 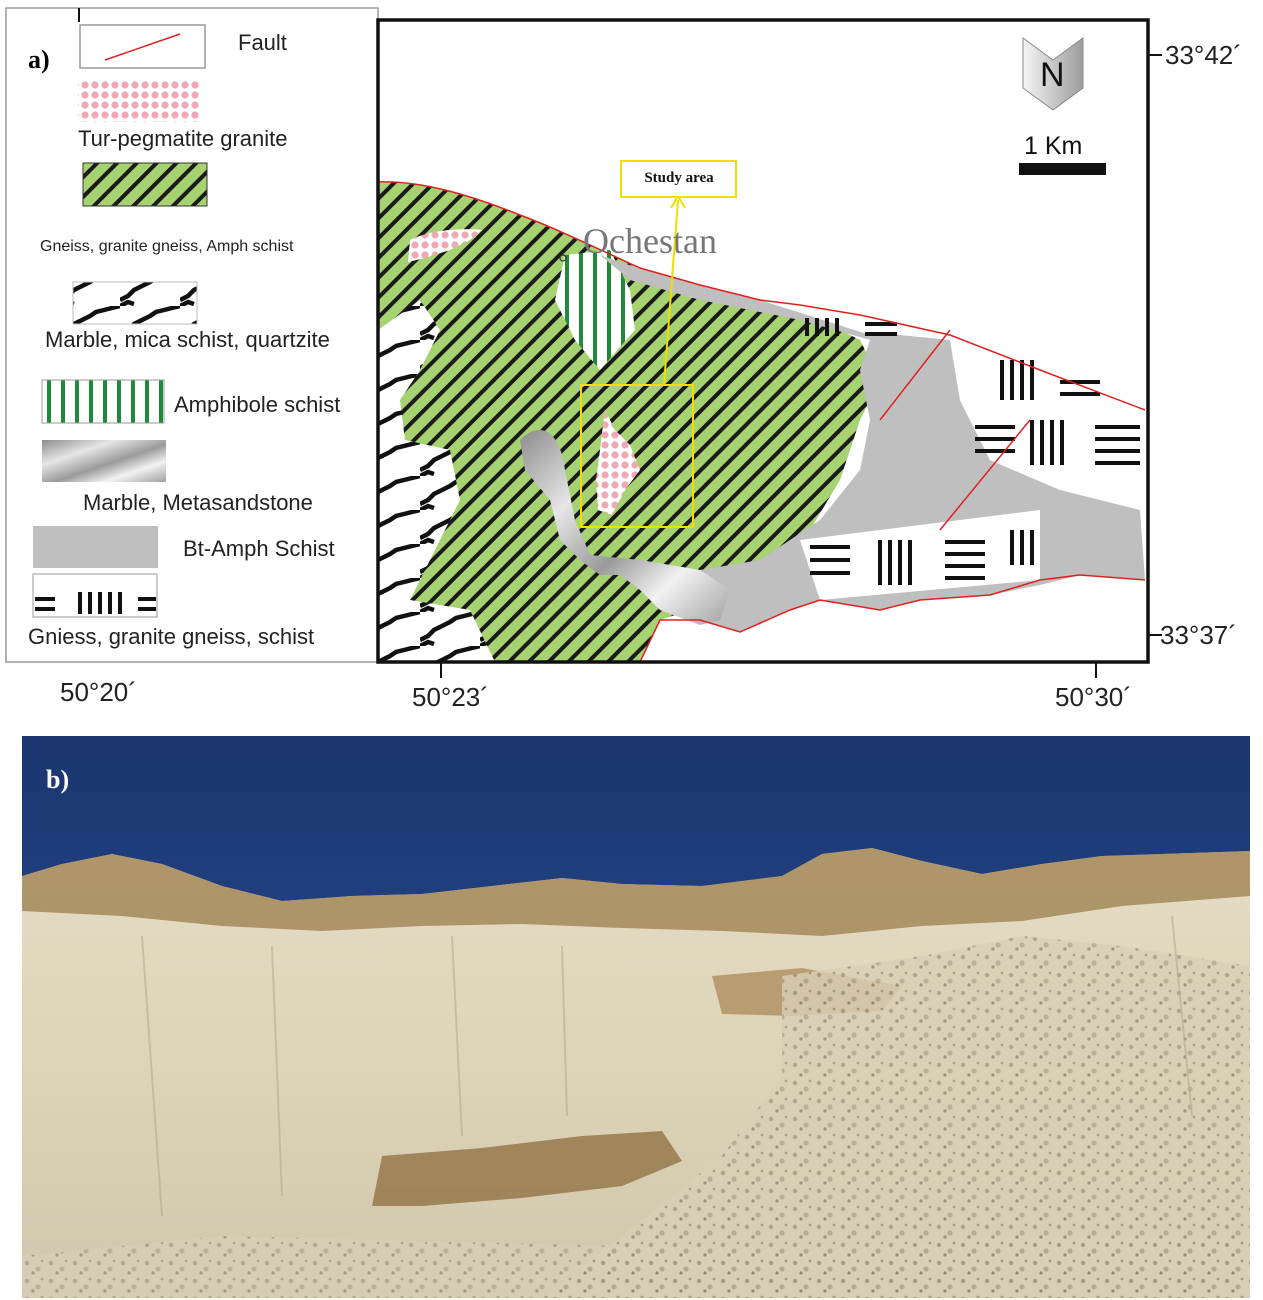 I want to click on lat-top: 33°42´, so click(x=1203, y=55).